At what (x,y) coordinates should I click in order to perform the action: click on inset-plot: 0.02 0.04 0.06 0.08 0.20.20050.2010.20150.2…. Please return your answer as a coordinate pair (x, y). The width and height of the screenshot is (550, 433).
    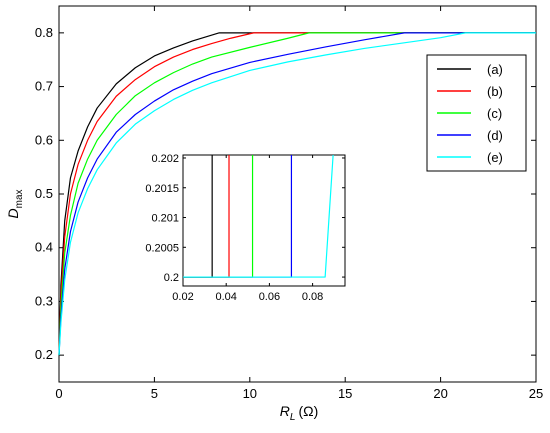
    Looking at the image, I should click on (245, 228).